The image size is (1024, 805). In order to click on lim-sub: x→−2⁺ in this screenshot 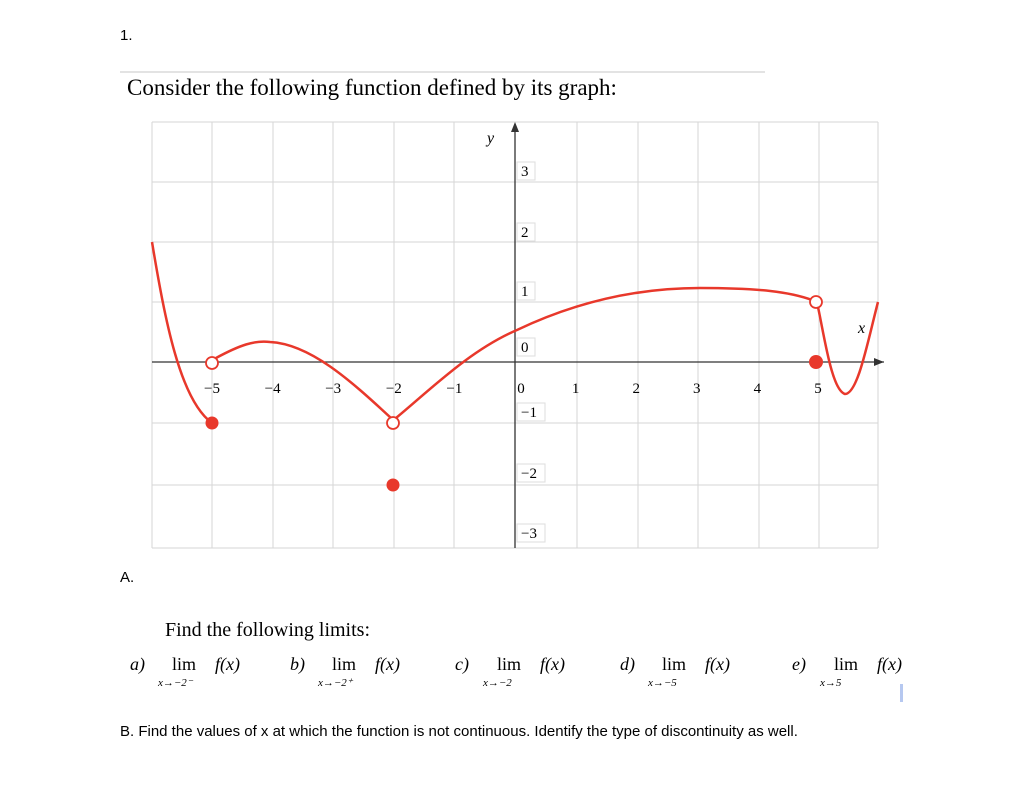, I will do `click(335, 683)`.